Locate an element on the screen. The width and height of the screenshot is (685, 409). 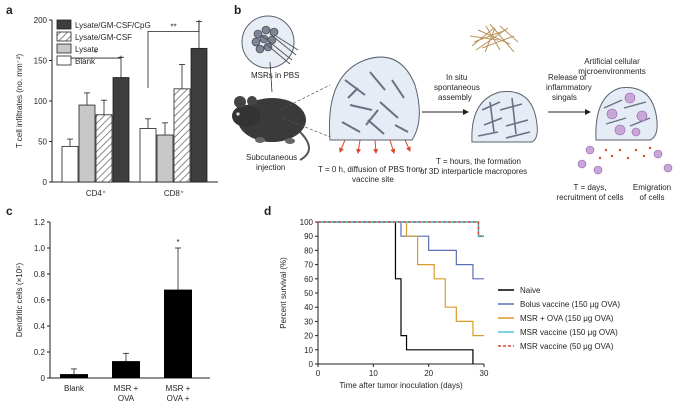
c-y-tick-label: 0.4 is located at coordinates (40, 326).